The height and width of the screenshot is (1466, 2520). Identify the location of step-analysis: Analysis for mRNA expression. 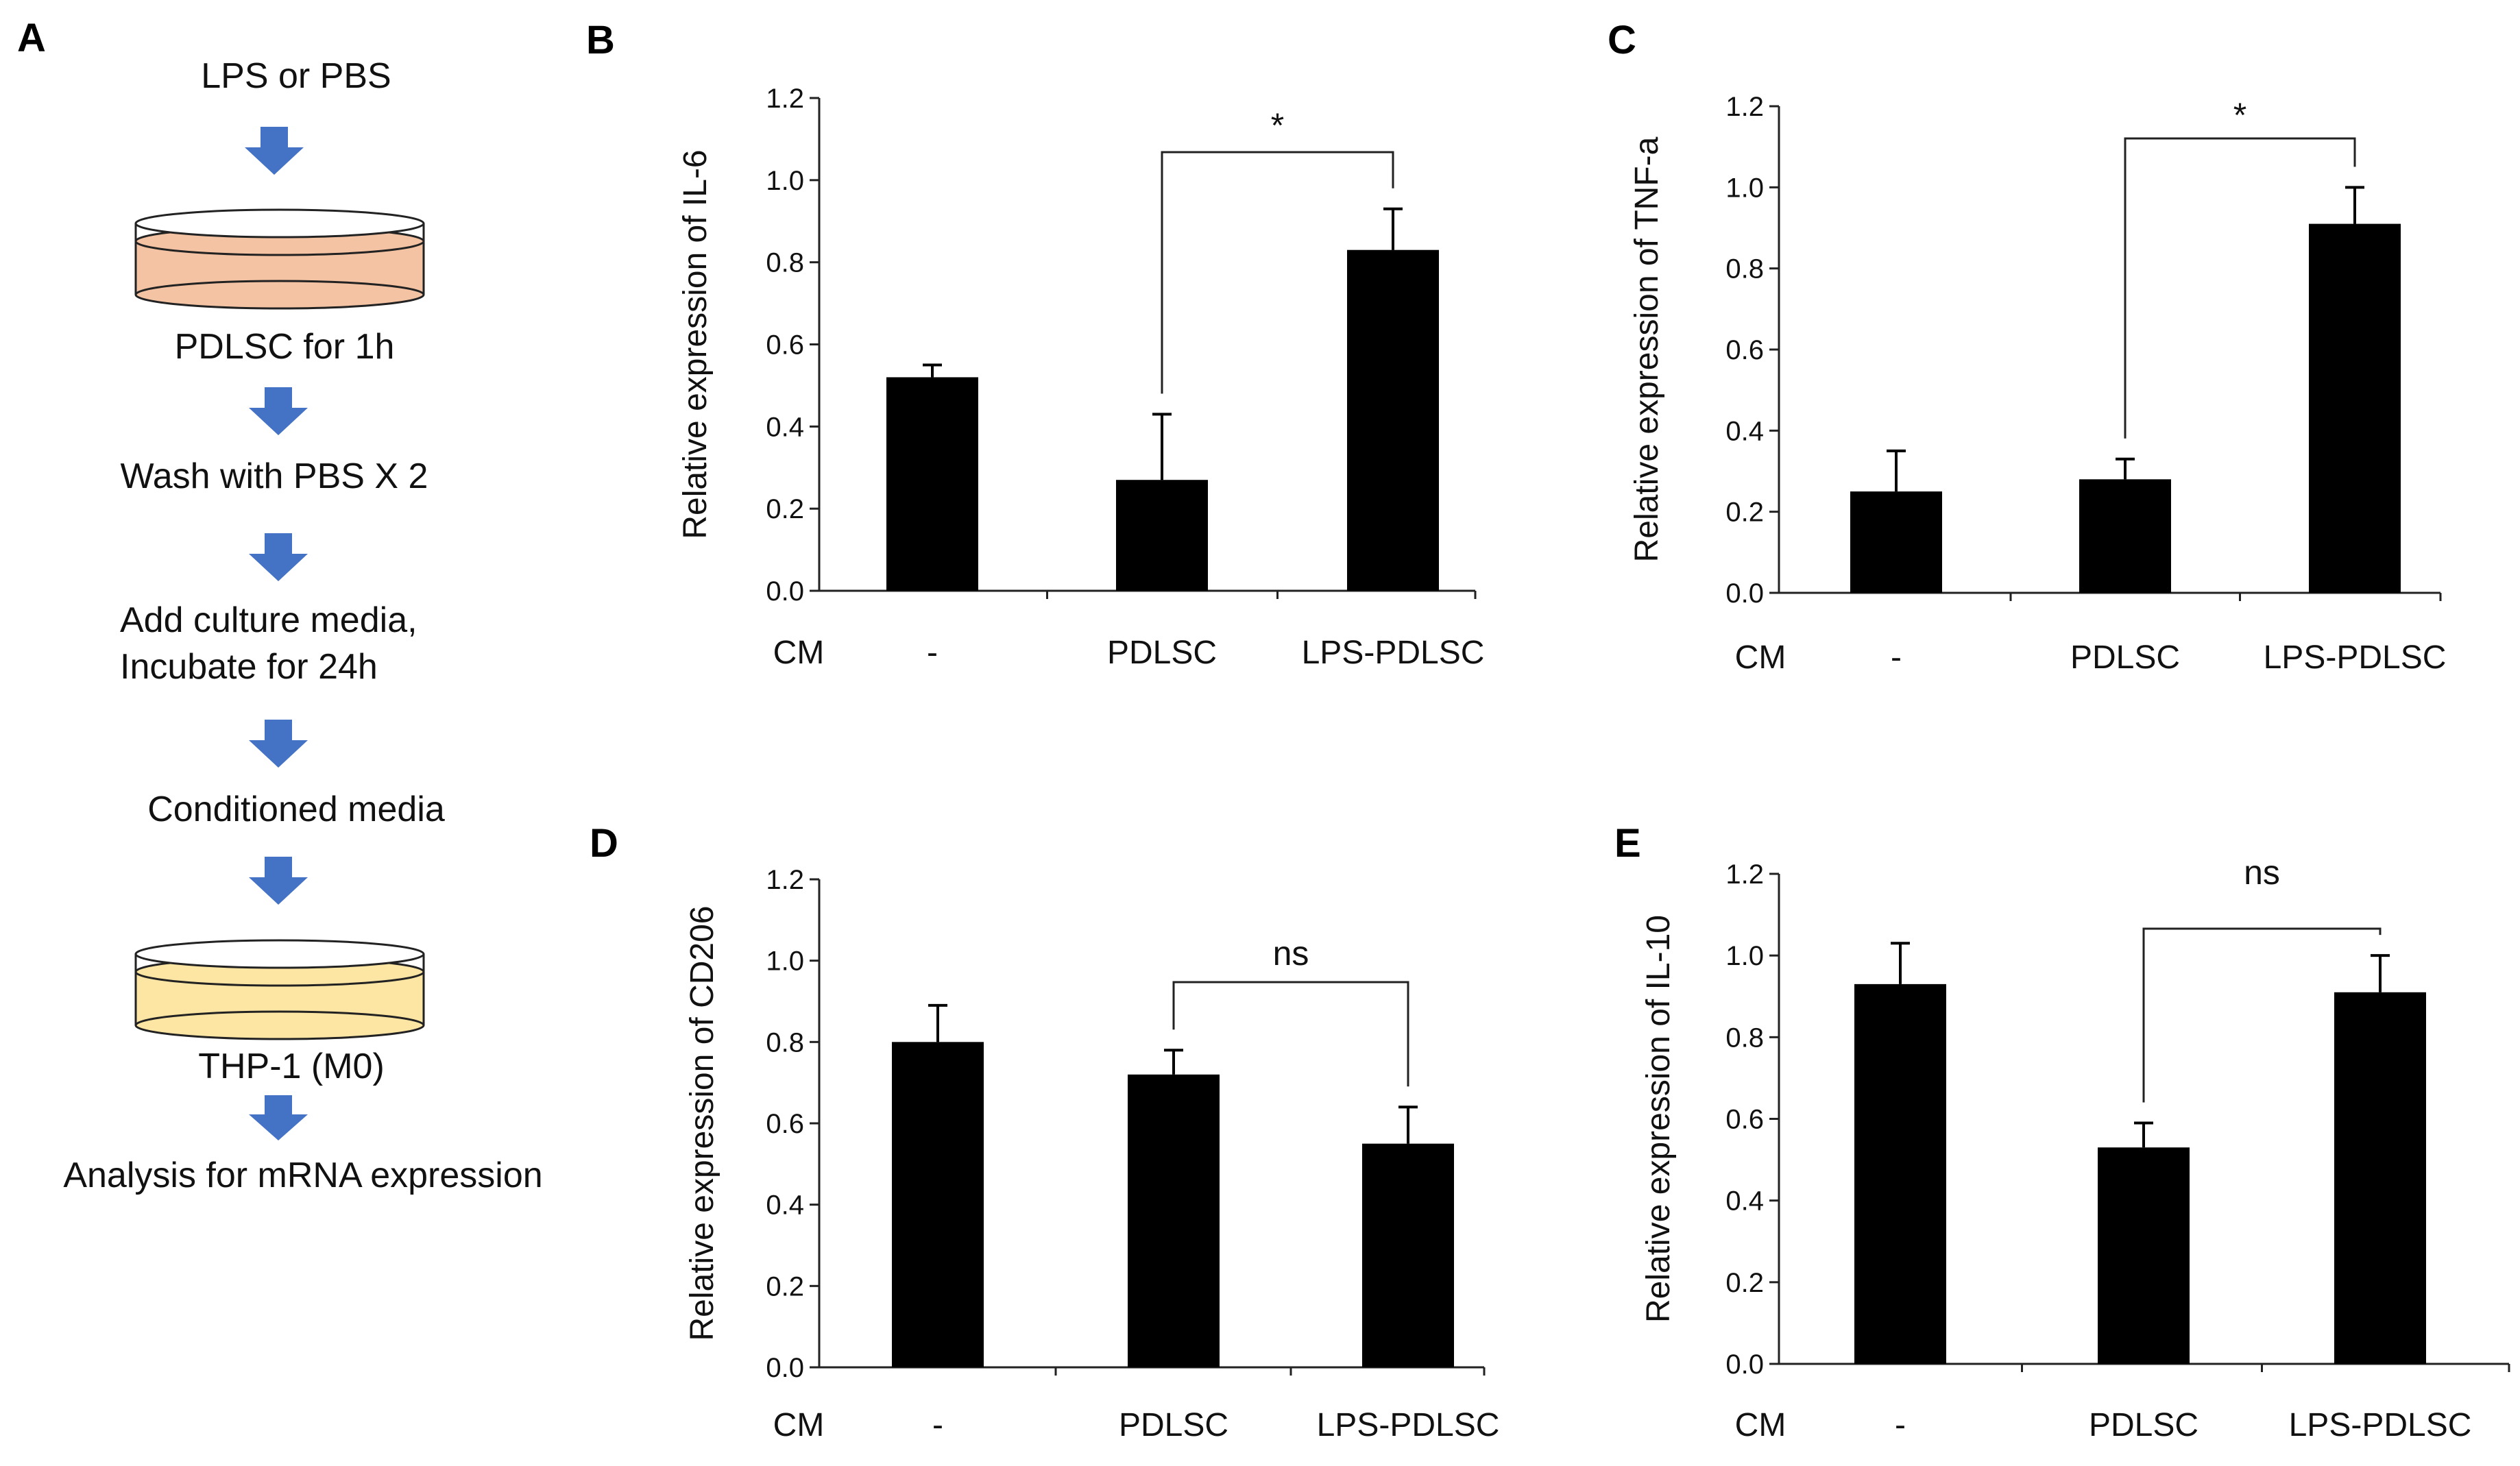
(302, 1175).